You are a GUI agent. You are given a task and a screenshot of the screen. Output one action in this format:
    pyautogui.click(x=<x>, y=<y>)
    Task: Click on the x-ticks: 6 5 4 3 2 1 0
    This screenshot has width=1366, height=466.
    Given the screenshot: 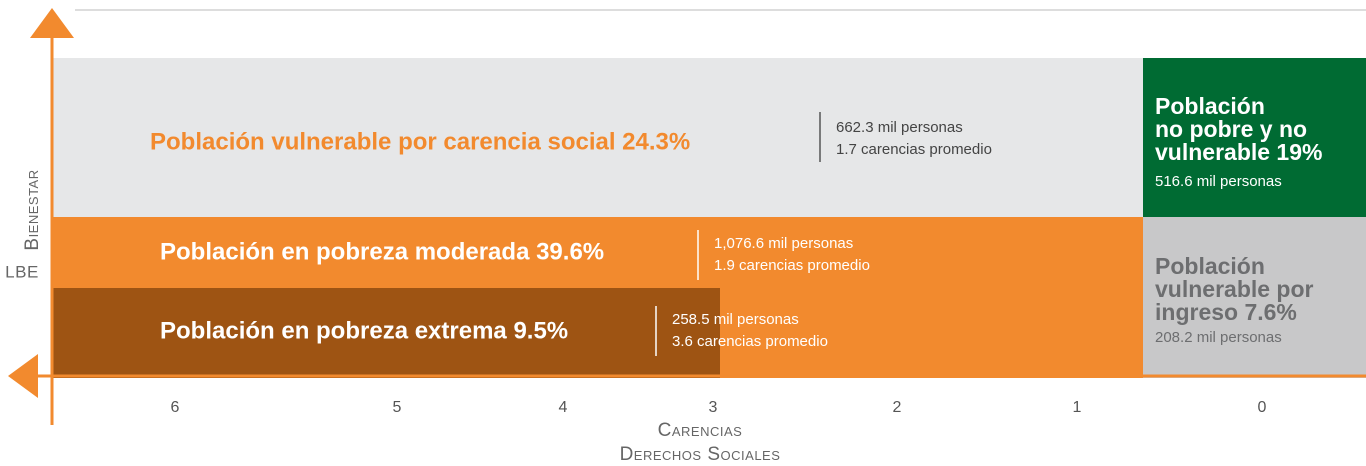 What is the action you would take?
    pyautogui.click(x=719, y=407)
    